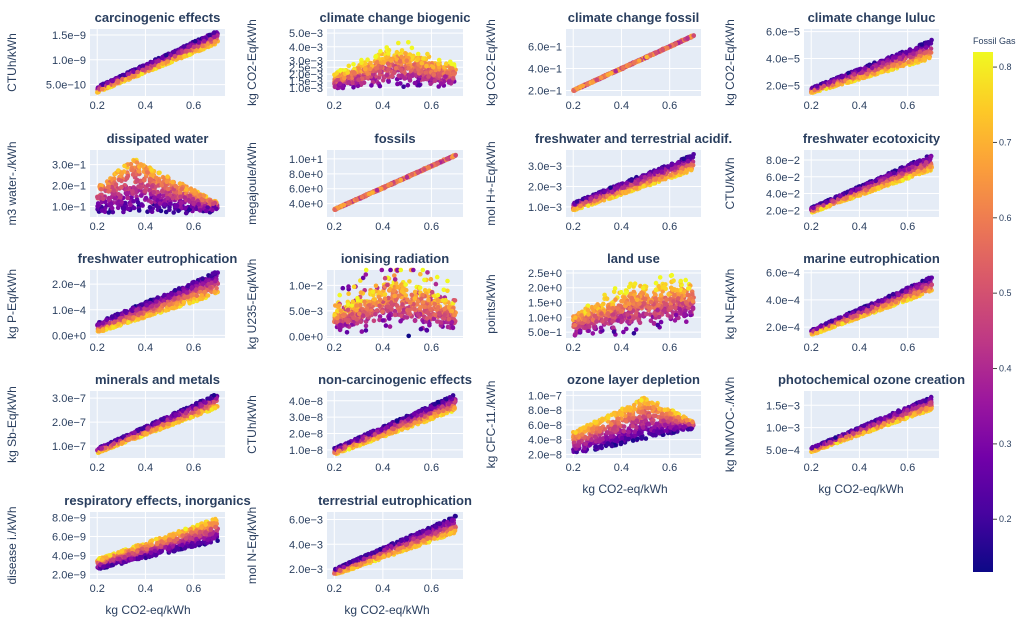  Describe the element at coordinates (783, 33) in the screenshot. I see `y-tick-label: 6.0e−5` at that location.